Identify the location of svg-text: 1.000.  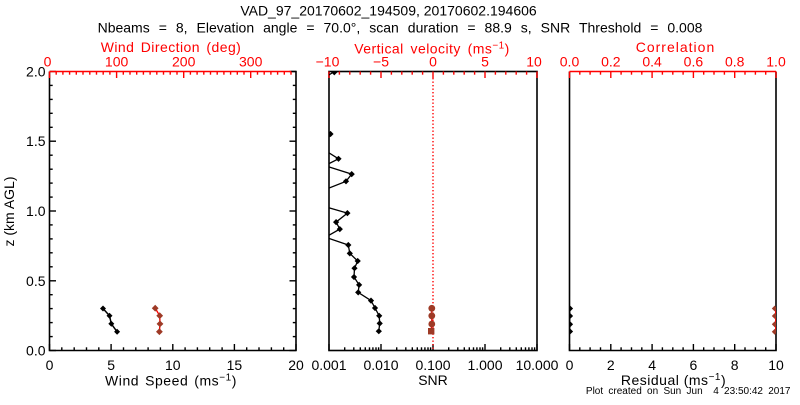
(484, 365).